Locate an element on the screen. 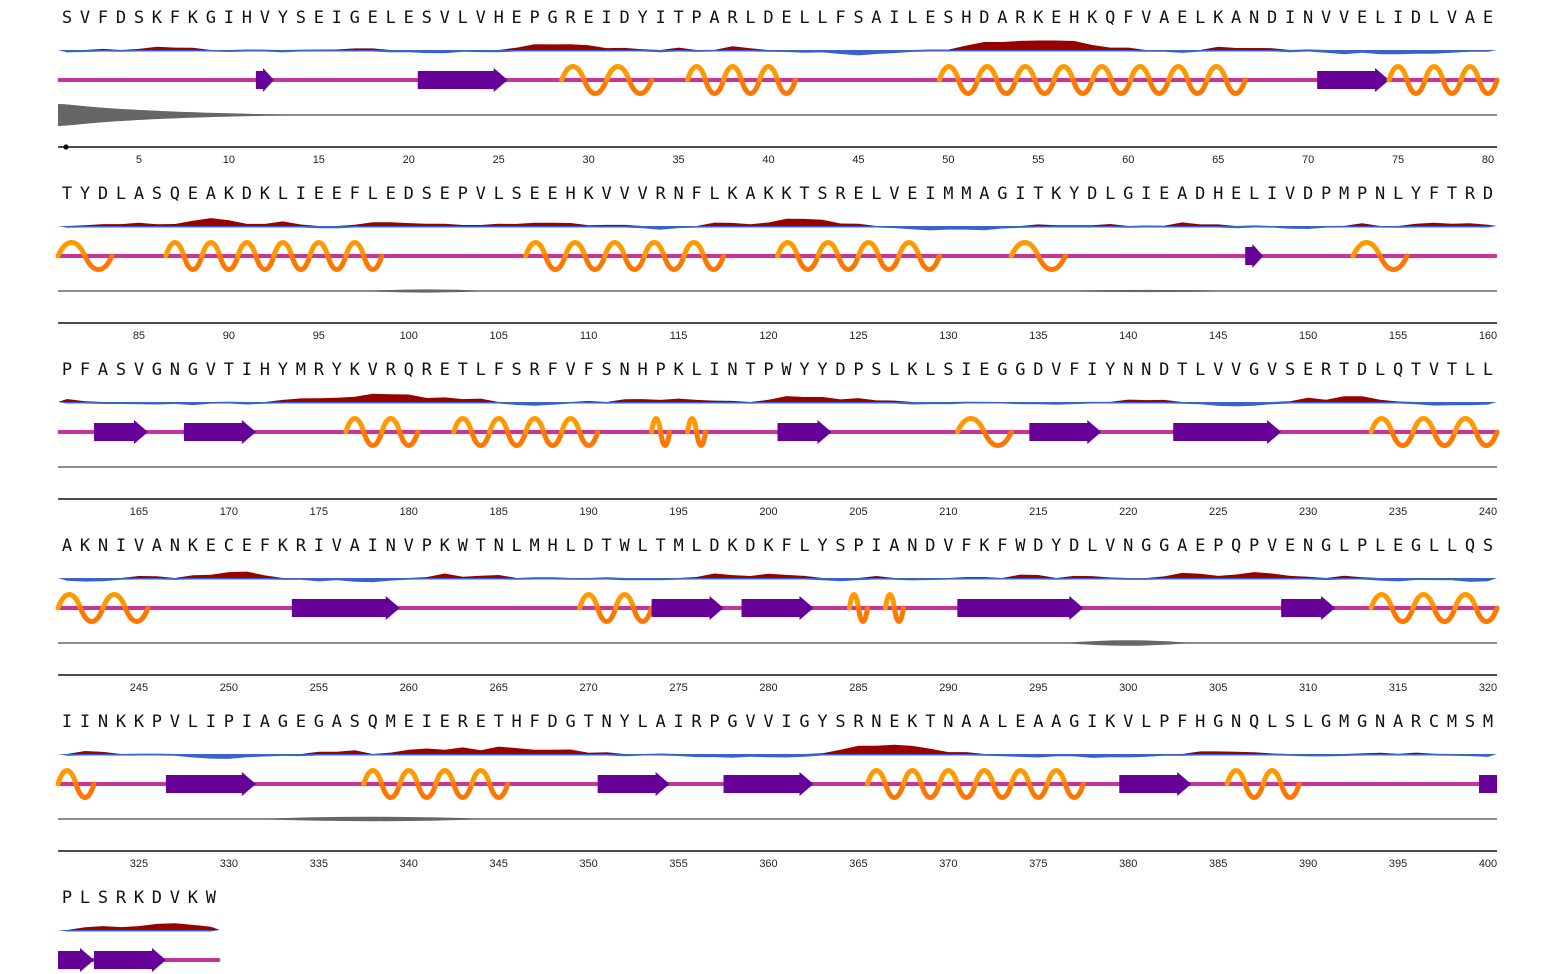 The height and width of the screenshot is (974, 1565). position-tick-label: 55 is located at coordinates (1038, 160).